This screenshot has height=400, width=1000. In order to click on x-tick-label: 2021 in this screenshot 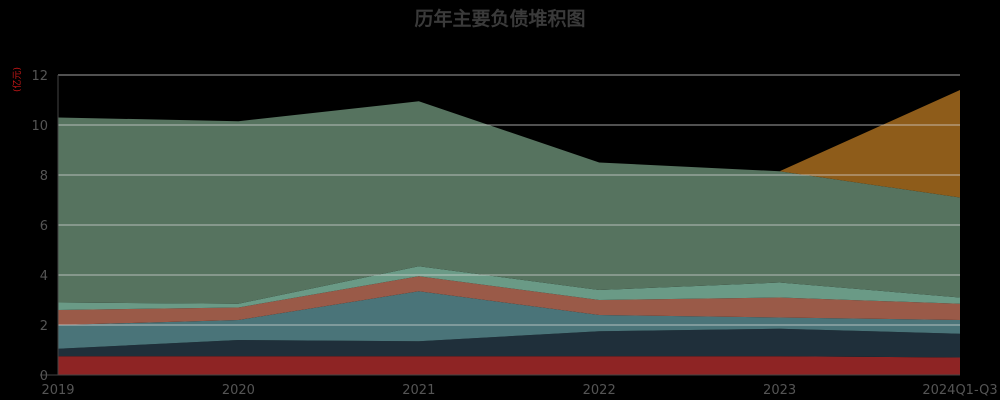, I will do `click(418, 390)`.